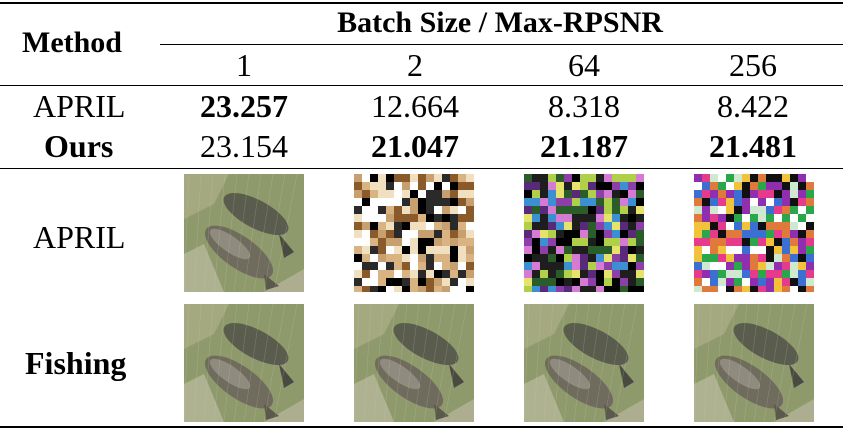  What do you see at coordinates (79, 237) in the screenshot?
I see `image-row-label-april: APRIL` at bounding box center [79, 237].